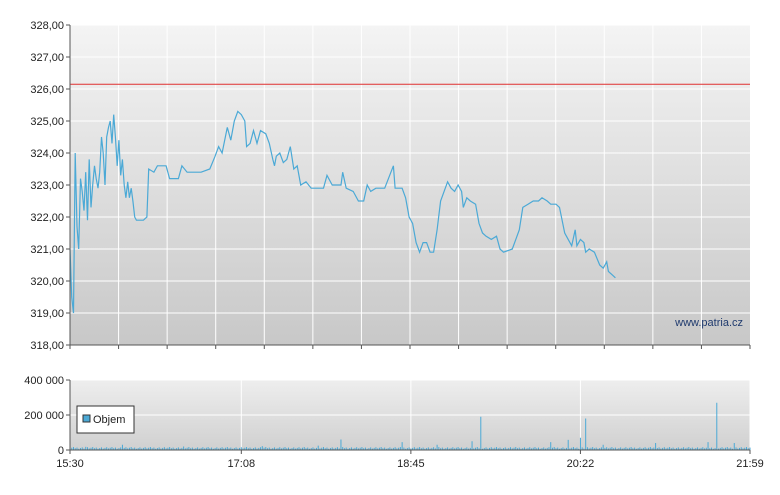 This screenshot has width=780, height=495. What do you see at coordinates (47, 26) in the screenshot?
I see `price-y-tick-label: 328,00` at bounding box center [47, 26].